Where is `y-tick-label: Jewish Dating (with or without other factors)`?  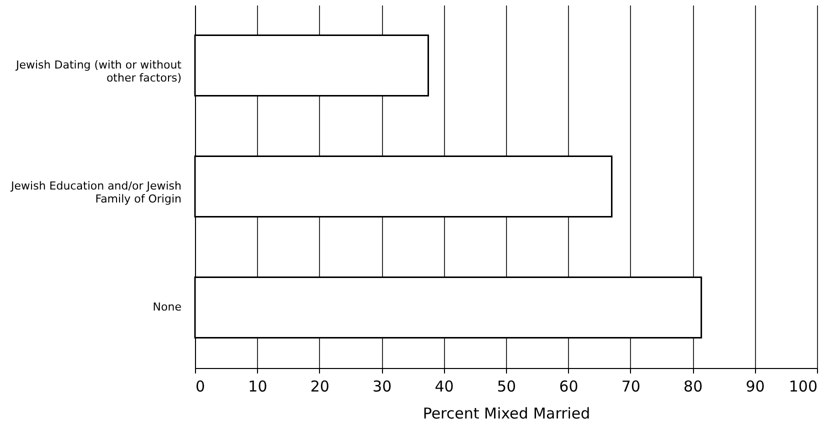
y-tick-label: Jewish Dating (with or without other factors) is located at coordinates (98, 71).